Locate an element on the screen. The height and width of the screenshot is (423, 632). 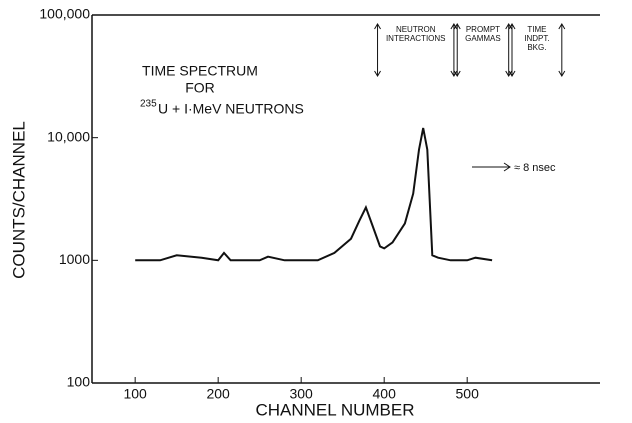
region-label: TIME is located at coordinates (536, 29).